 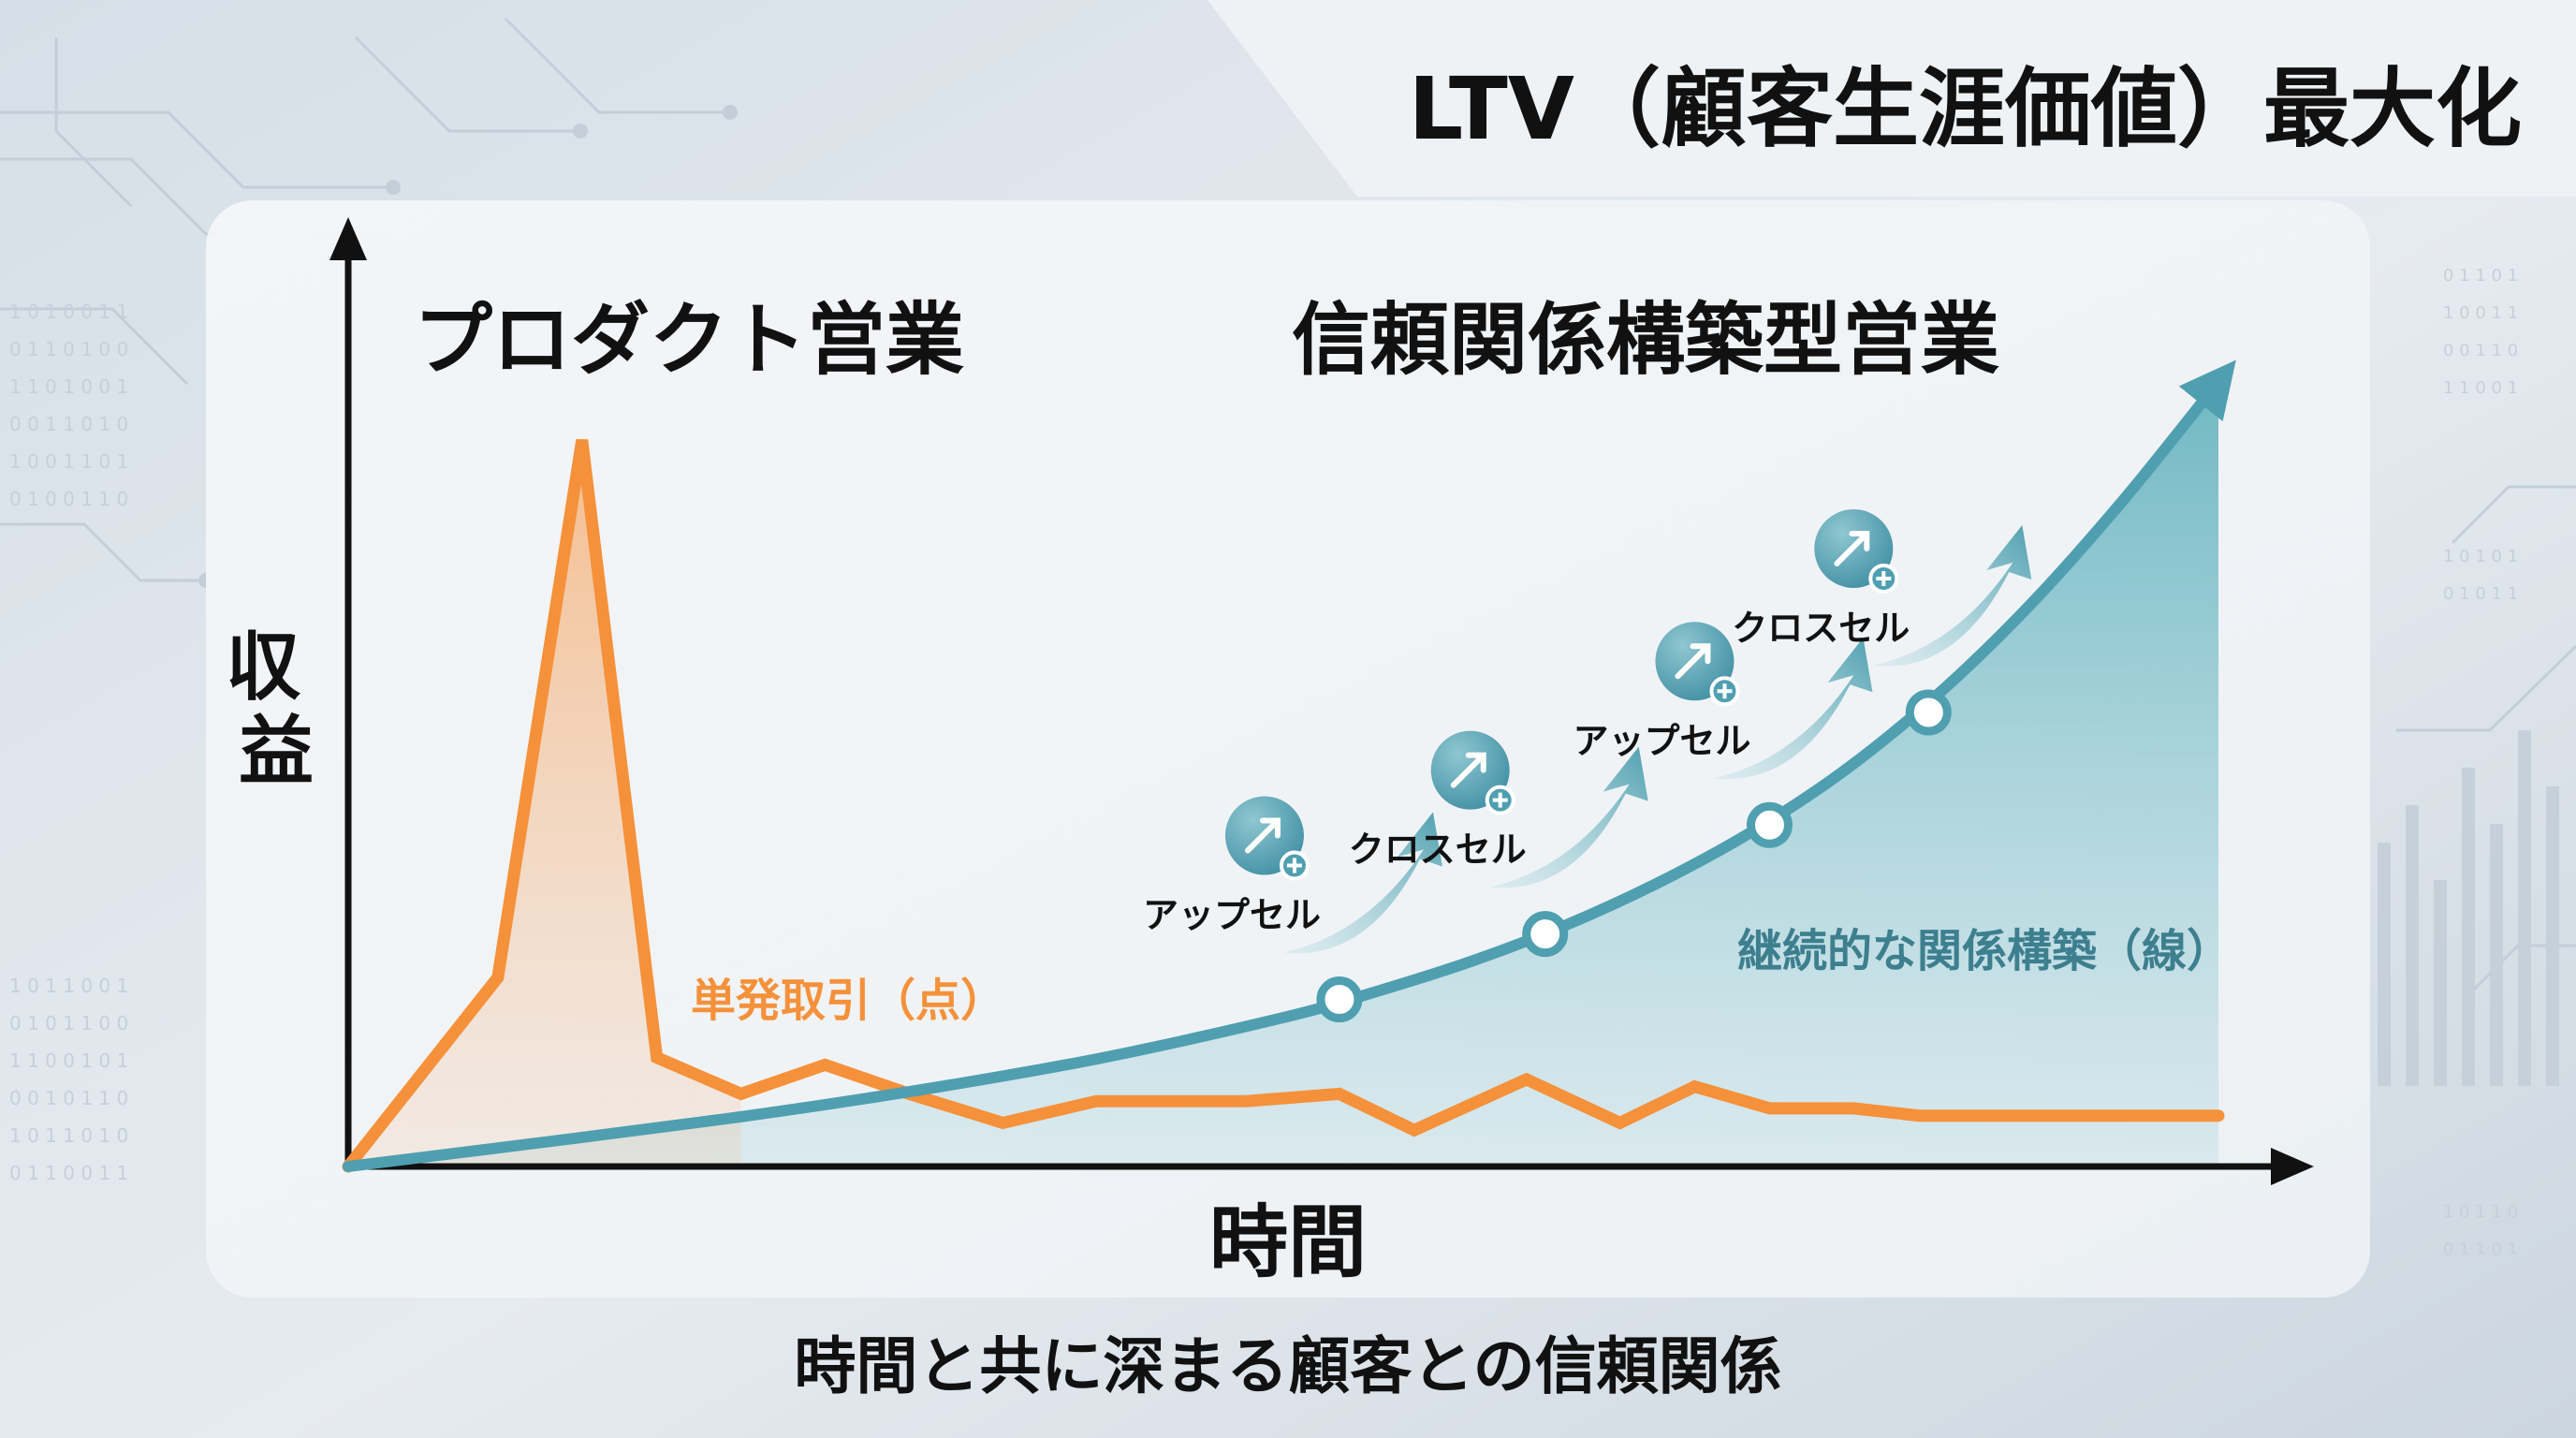 What do you see at coordinates (68, 1098) in the screenshot?
I see `svg-text: 0 0 1 0 1 1 0` at bounding box center [68, 1098].